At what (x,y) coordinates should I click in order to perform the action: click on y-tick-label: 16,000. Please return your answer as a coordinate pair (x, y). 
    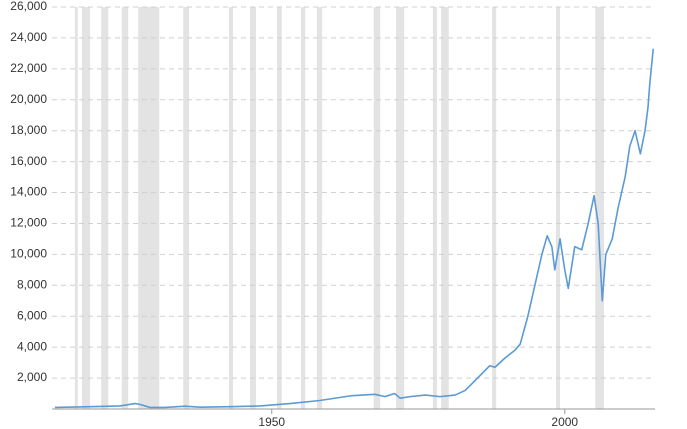
    Looking at the image, I should click on (28, 161).